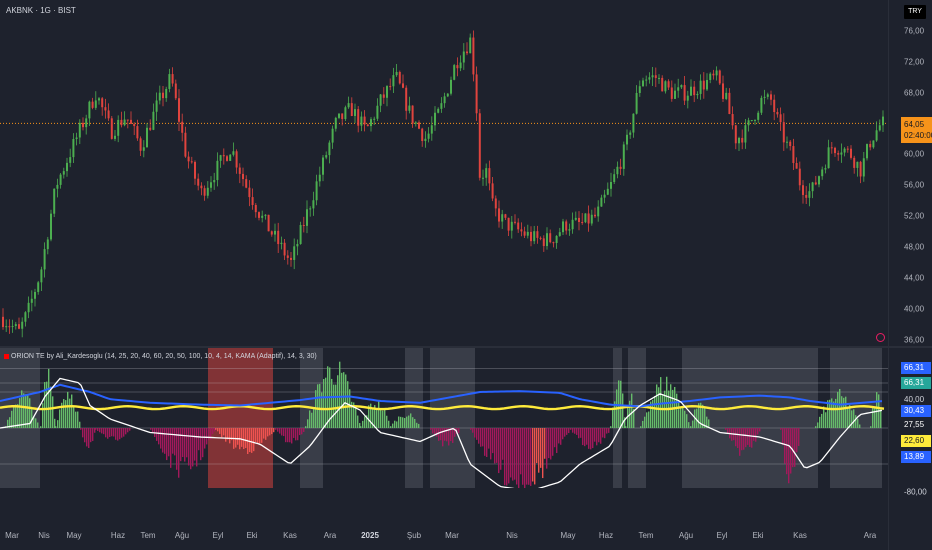 This screenshot has height=550, width=932. What do you see at coordinates (452, 535) in the screenshot?
I see `time-axis-label: Mar` at bounding box center [452, 535].